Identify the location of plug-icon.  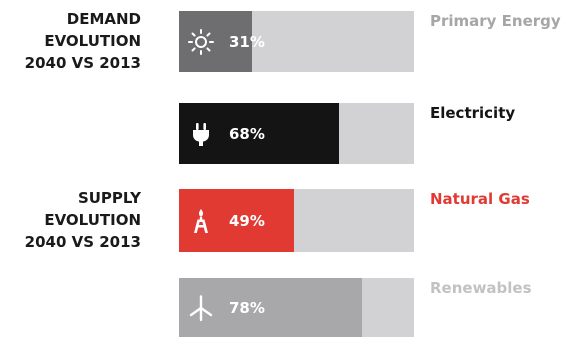
(201, 134).